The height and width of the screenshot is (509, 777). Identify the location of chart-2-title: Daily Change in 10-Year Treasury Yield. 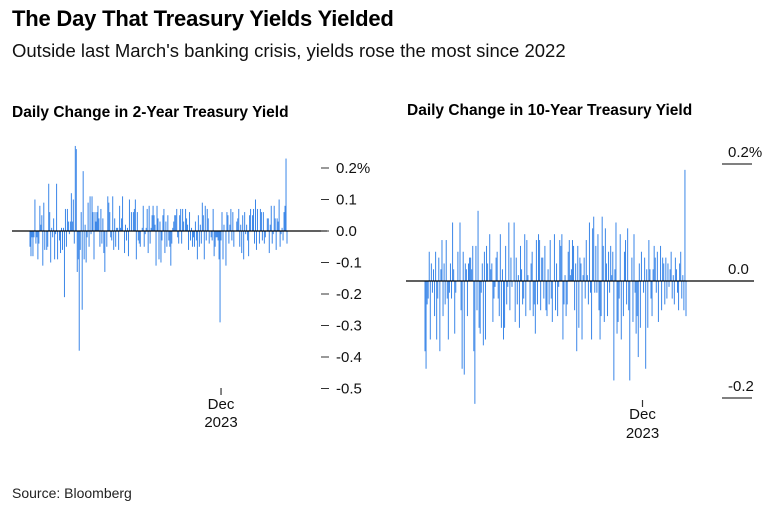
(550, 110).